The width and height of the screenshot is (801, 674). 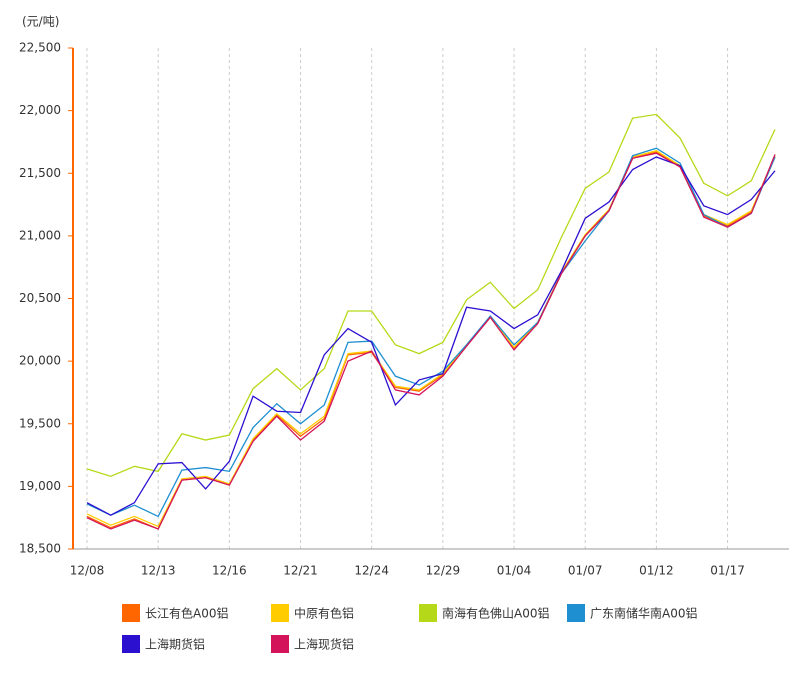 What do you see at coordinates (495, 613) in the screenshot?
I see `legend-label: 南海有色佛山A00铝` at bounding box center [495, 613].